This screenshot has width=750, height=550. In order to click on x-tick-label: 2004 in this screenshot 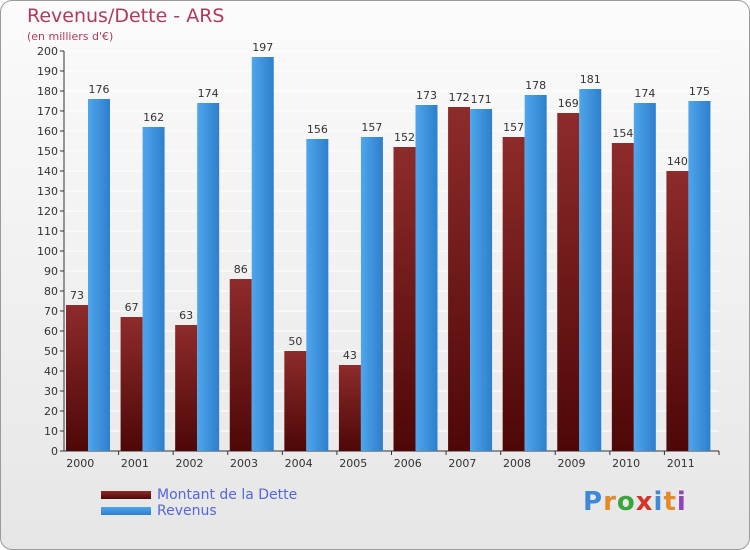, I will do `click(299, 463)`.